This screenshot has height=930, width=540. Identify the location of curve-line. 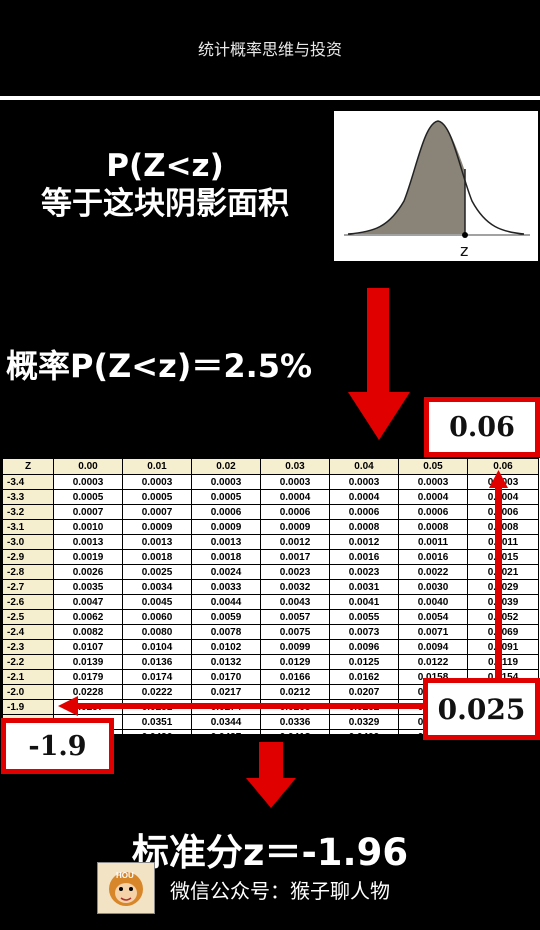
(436, 177).